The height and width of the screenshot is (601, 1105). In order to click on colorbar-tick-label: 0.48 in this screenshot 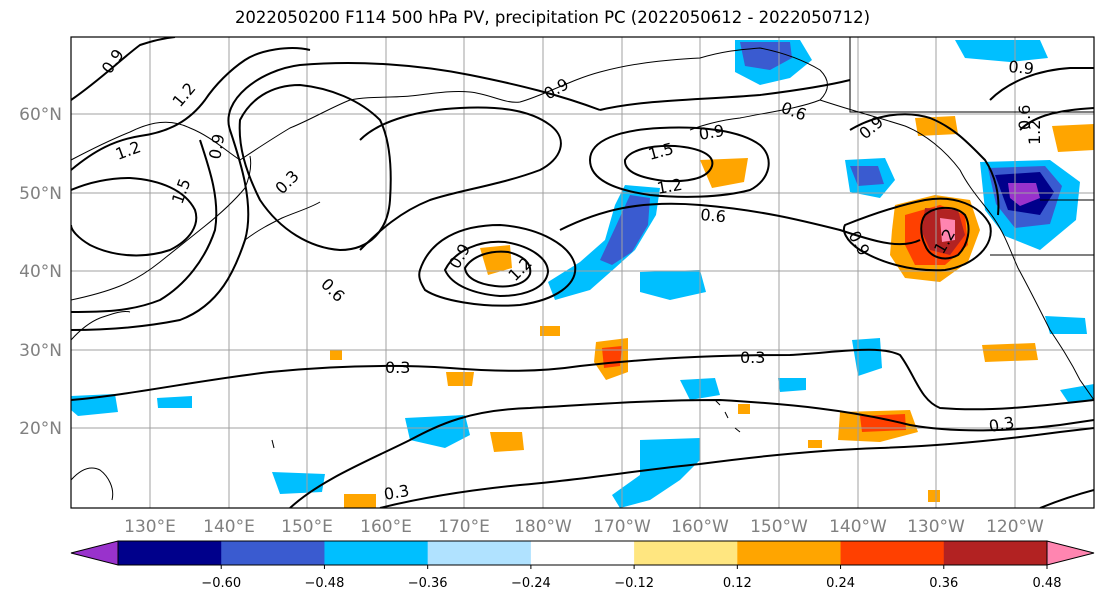, I will do `click(1047, 583)`.